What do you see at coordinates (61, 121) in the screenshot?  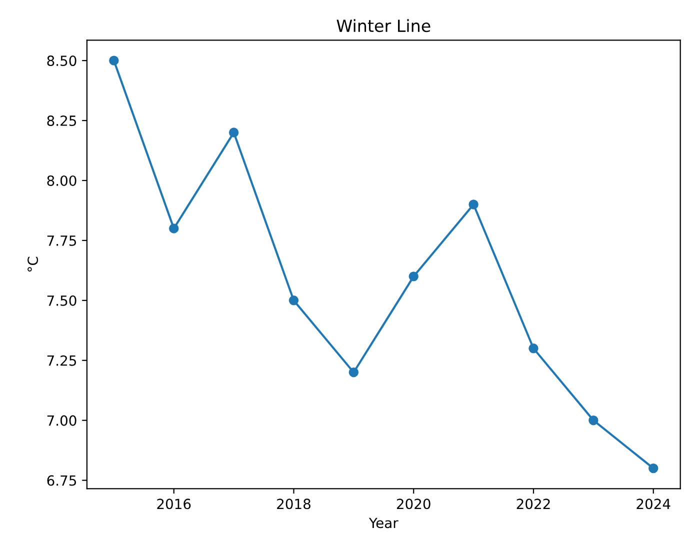 I see `y-tick-label: 8.25` at bounding box center [61, 121].